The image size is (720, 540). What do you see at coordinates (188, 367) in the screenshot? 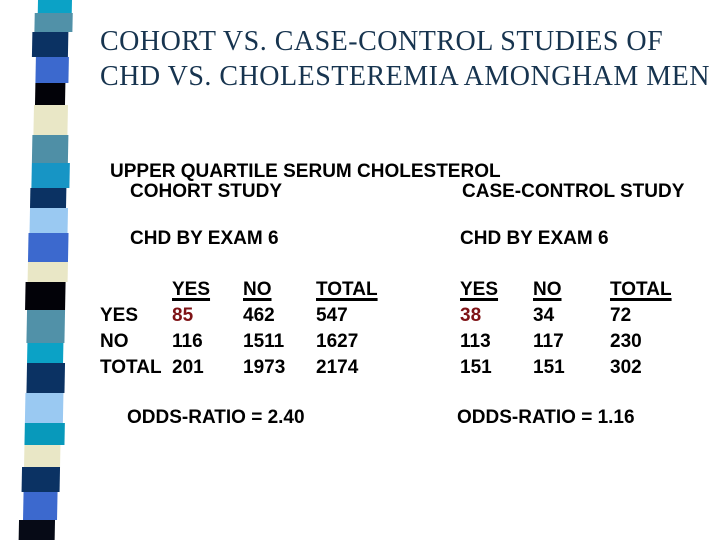
I see `table-cell: 201` at bounding box center [188, 367].